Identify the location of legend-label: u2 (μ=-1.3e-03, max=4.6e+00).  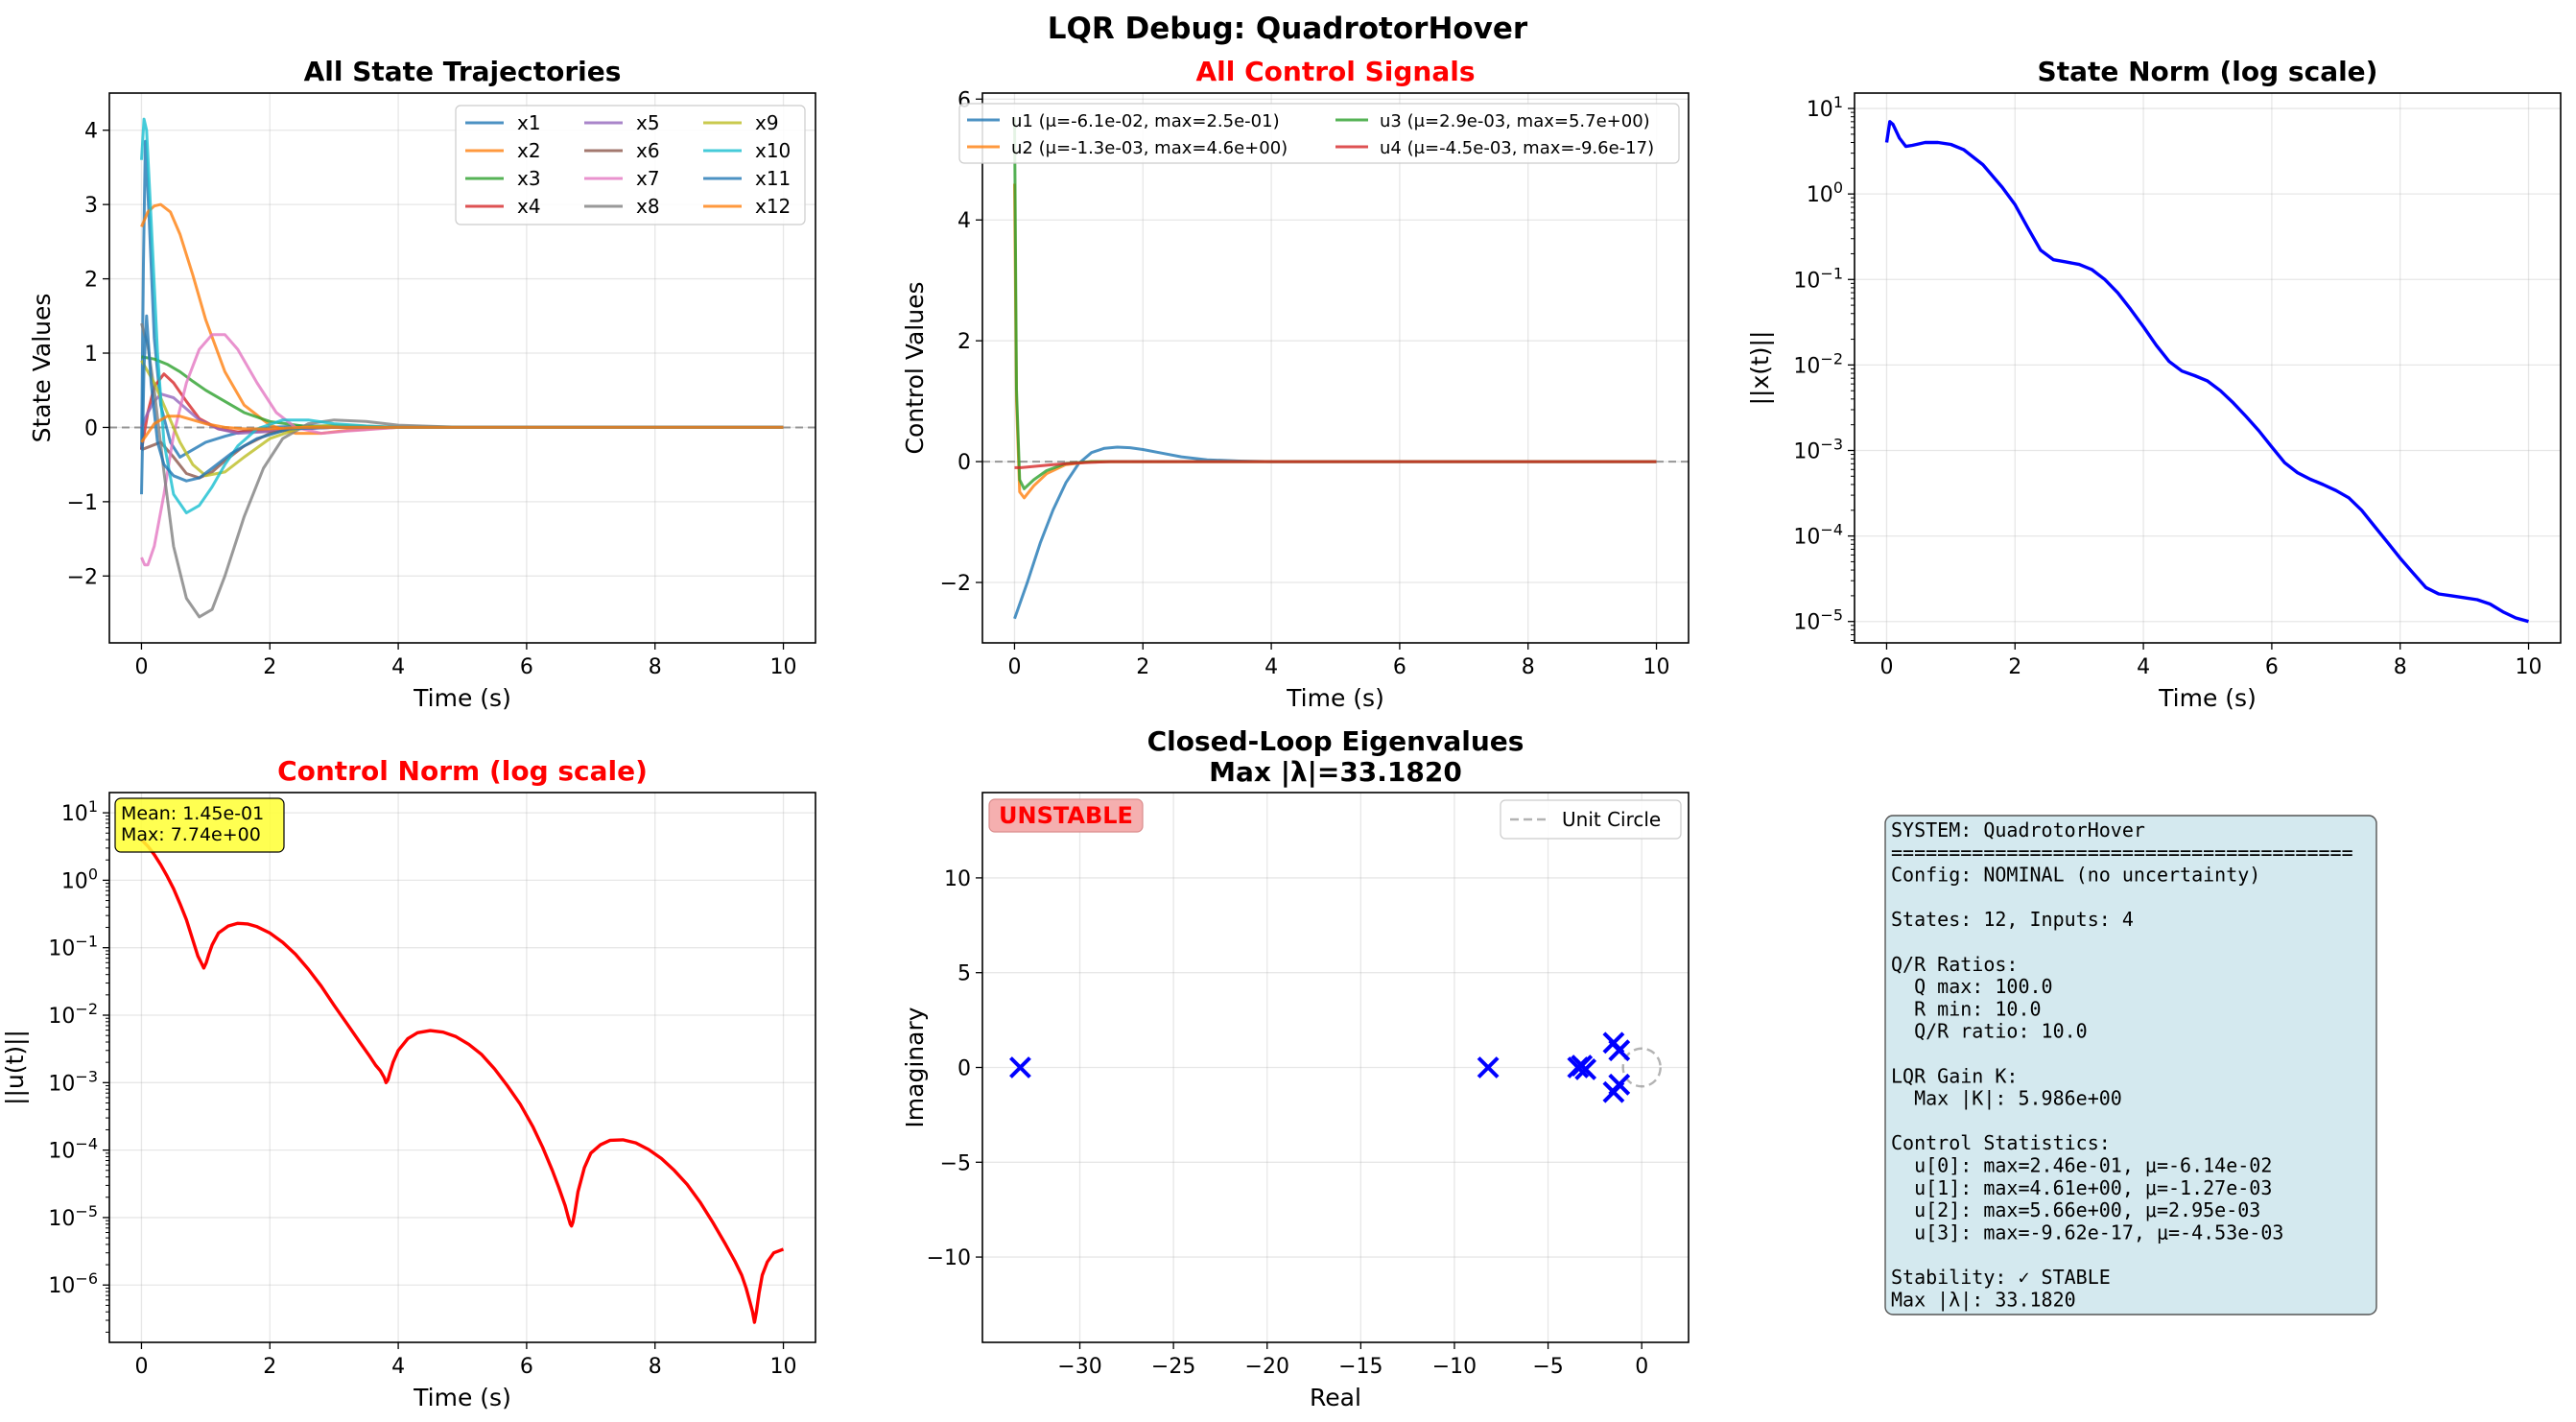
(1149, 148).